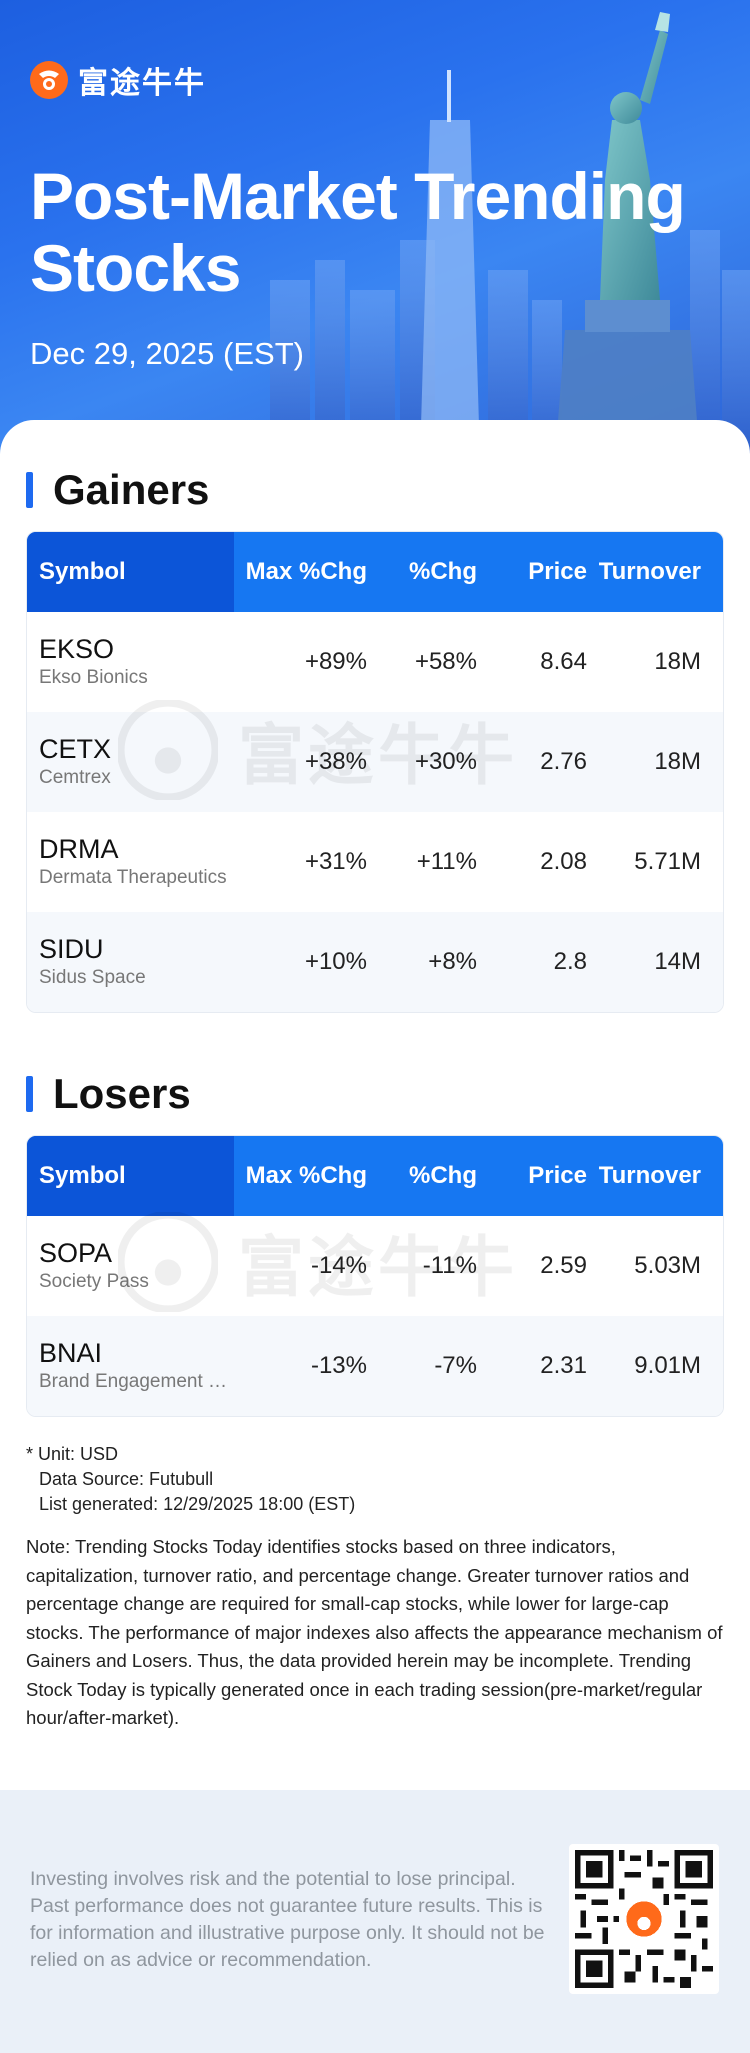 This screenshot has width=750, height=2053. I want to click on company-name: Brand Engagement Network, so click(136, 1381).